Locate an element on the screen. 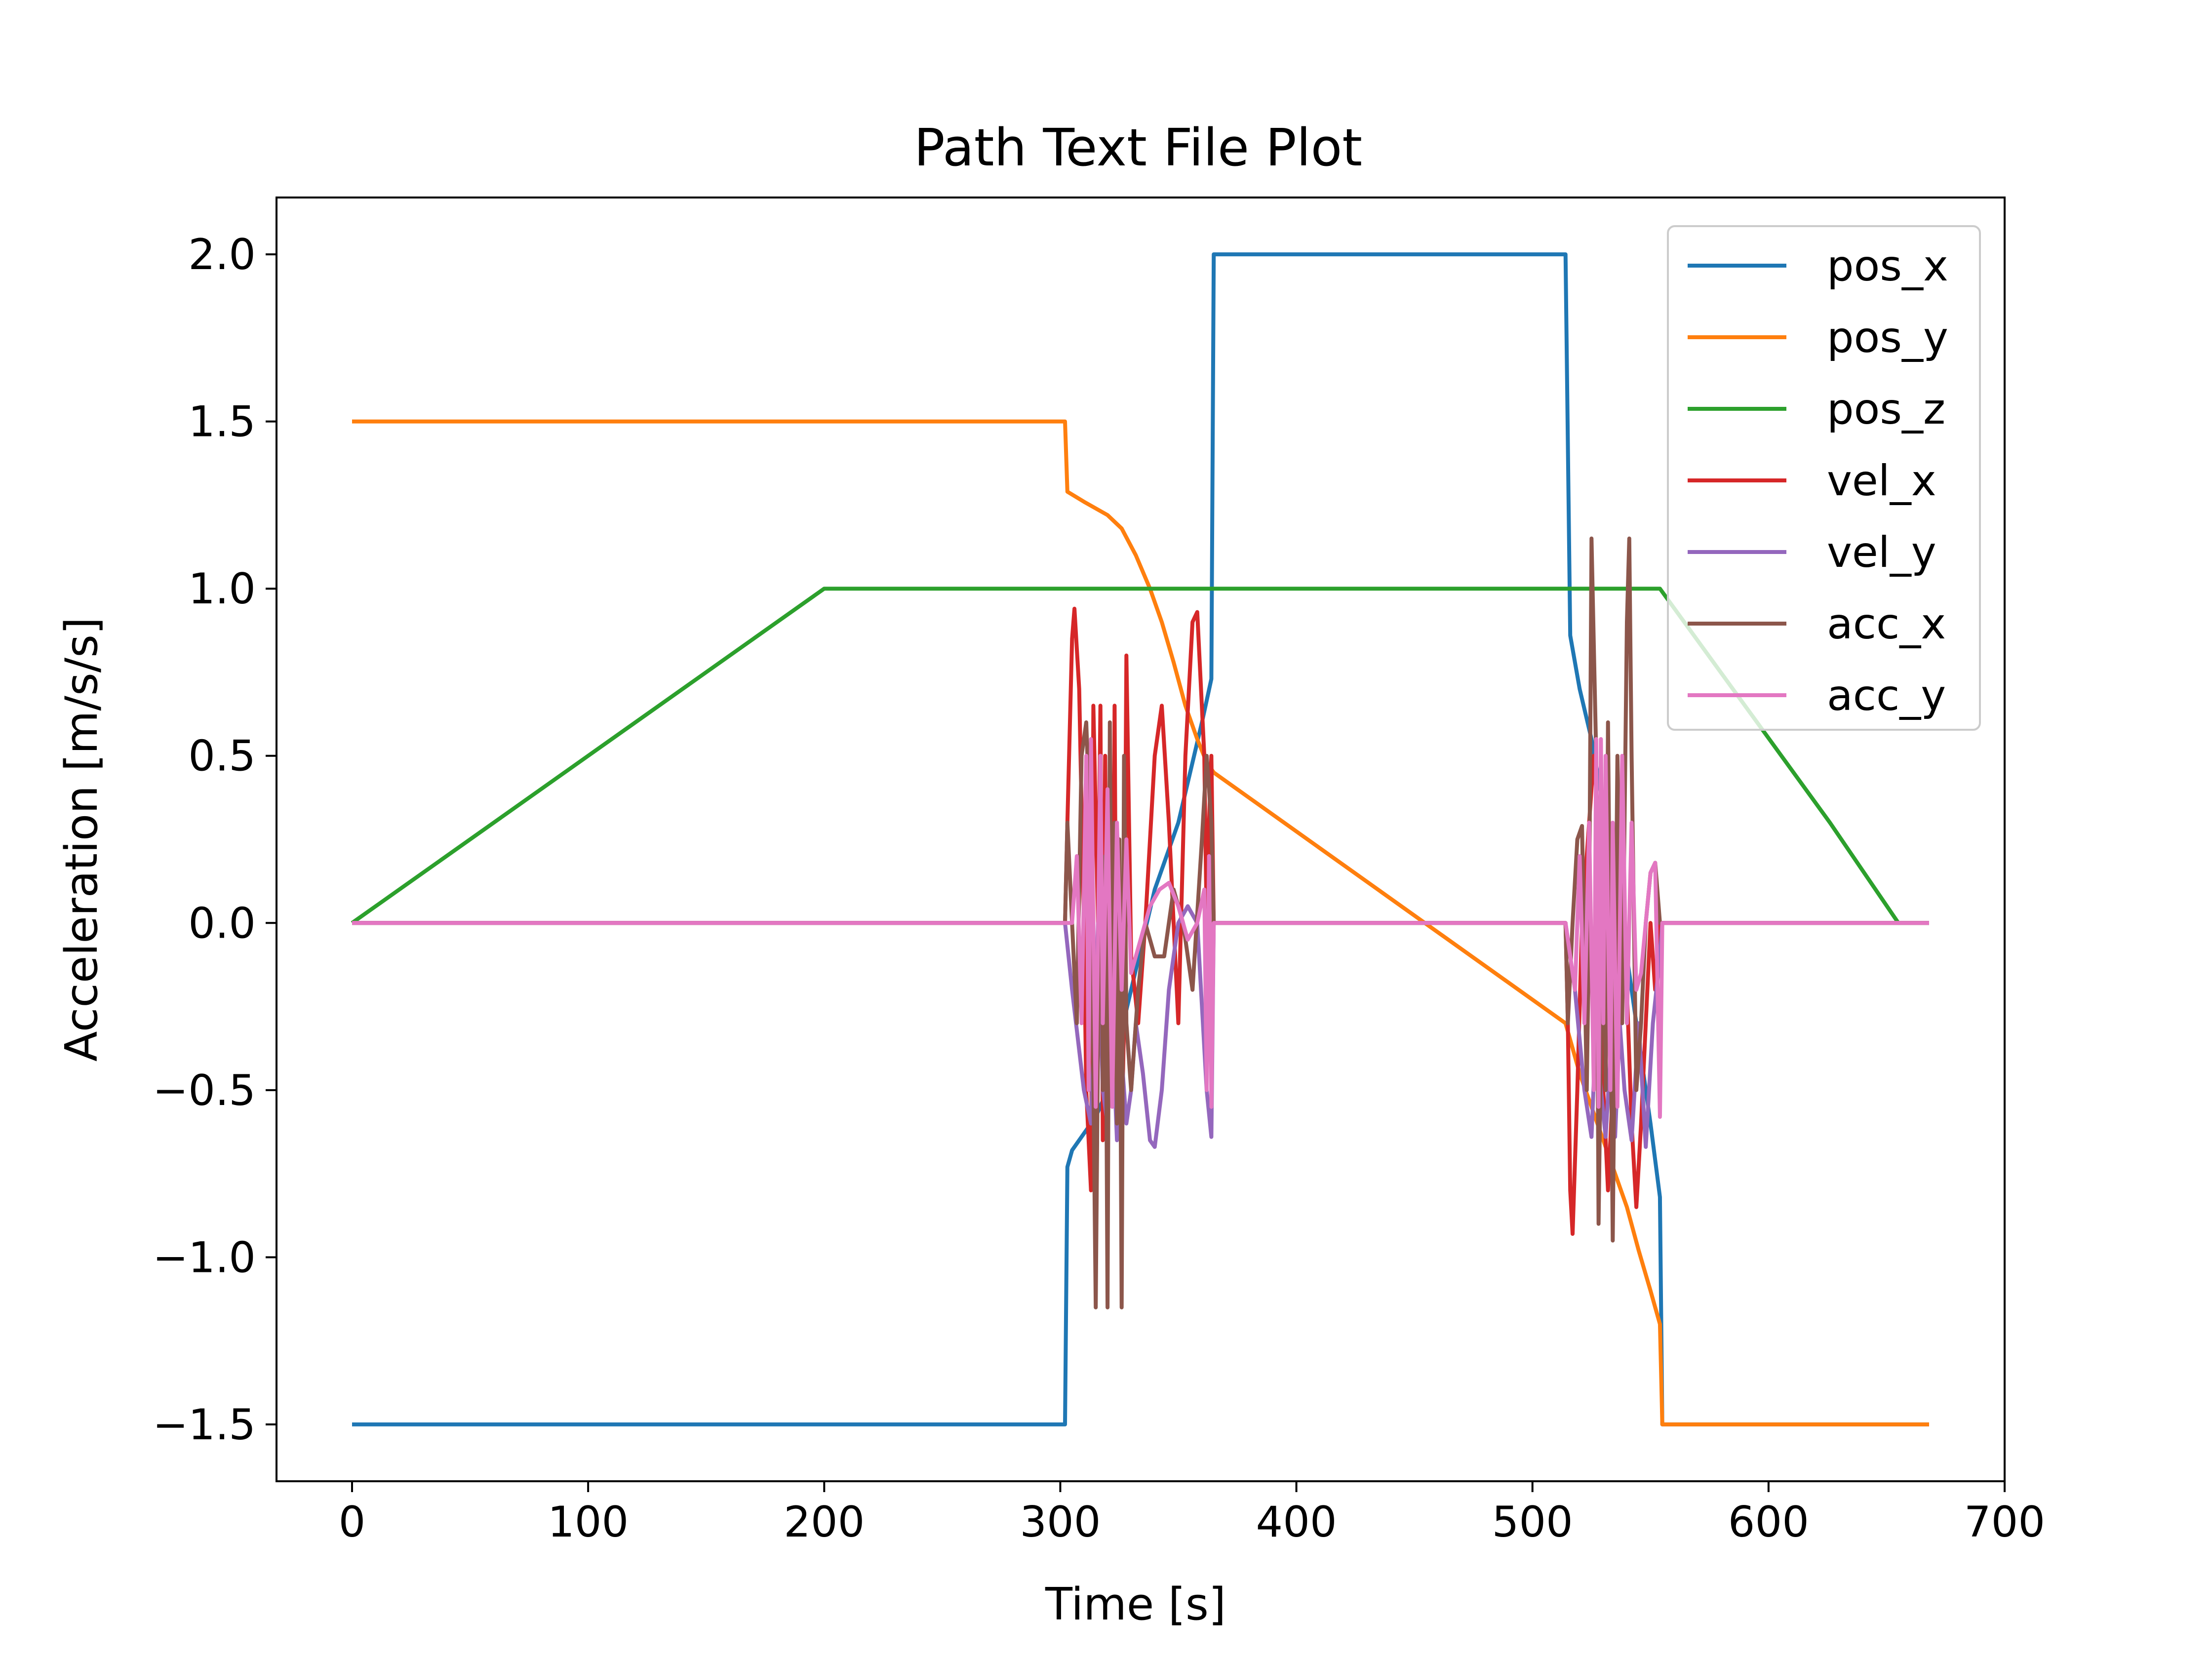 This screenshot has height=1659, width=2212. x-tick-label: 0 is located at coordinates (352, 1523).